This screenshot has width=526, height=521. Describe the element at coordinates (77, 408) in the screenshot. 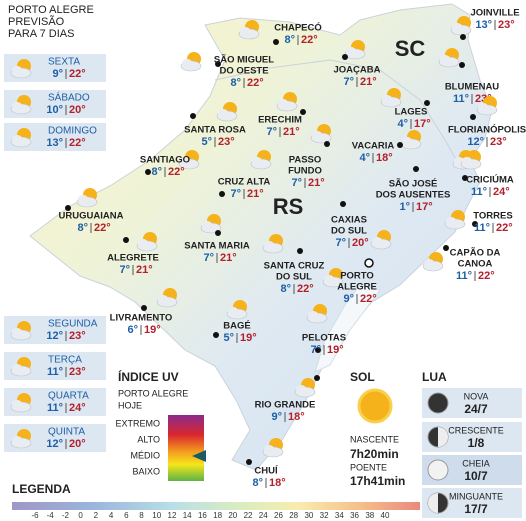

I see `temp-max: 24°` at that location.